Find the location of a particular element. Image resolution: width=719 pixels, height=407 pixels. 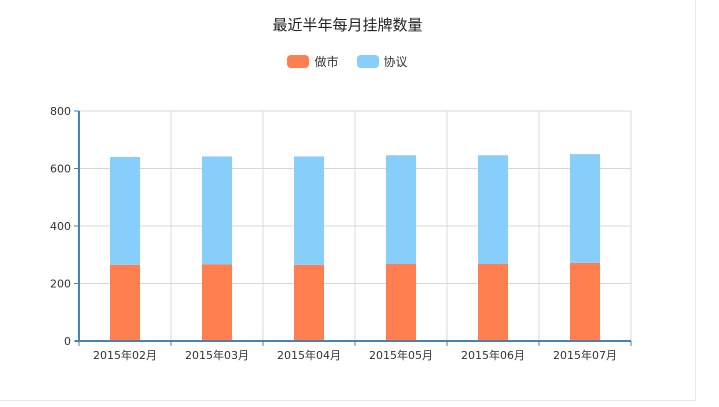

x-tick-label: 2015年03月 is located at coordinates (217, 355).